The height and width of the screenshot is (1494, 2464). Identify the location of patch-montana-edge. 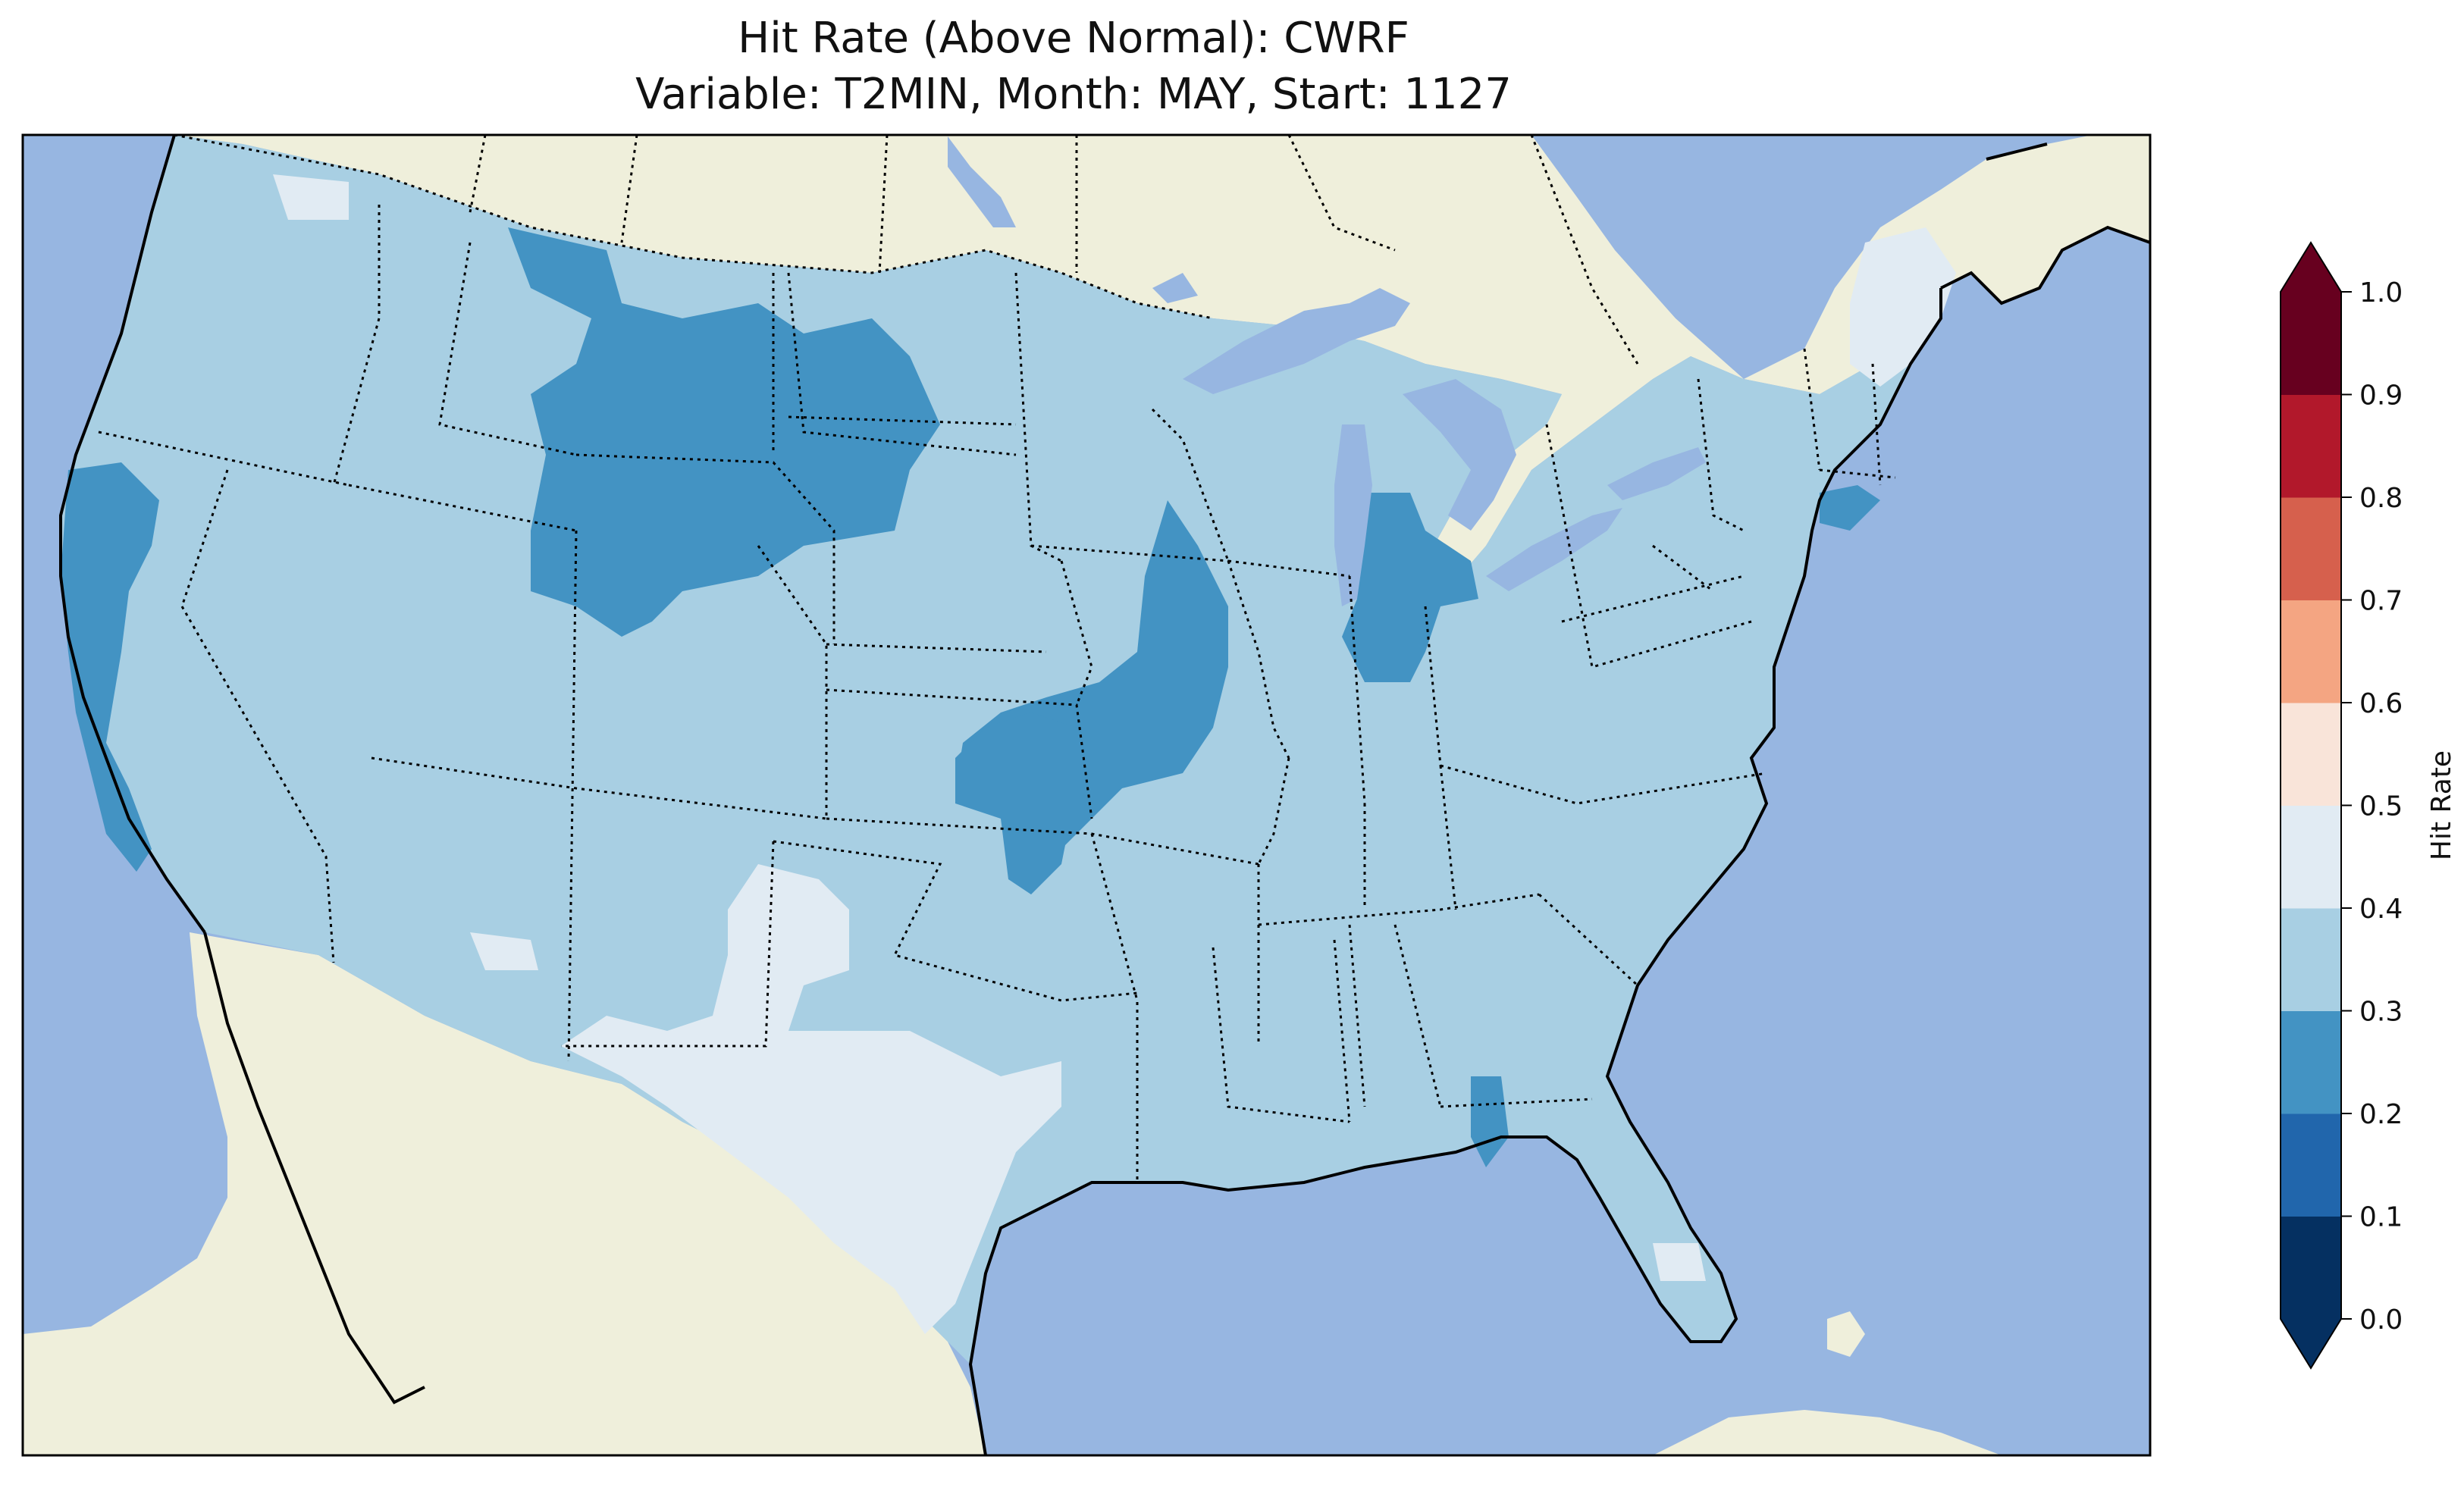
(311, 197).